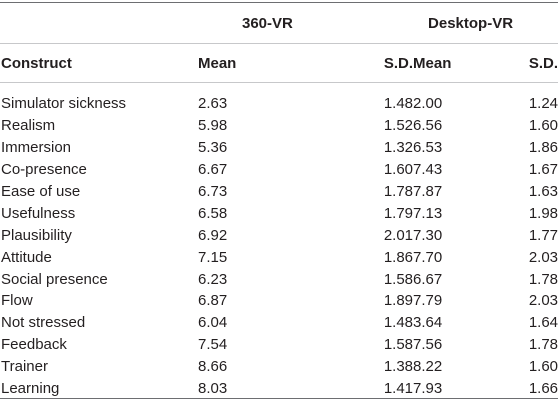  Describe the element at coordinates (398, 257) in the screenshot. I see `cell-sd-360vr: 1.86` at that location.